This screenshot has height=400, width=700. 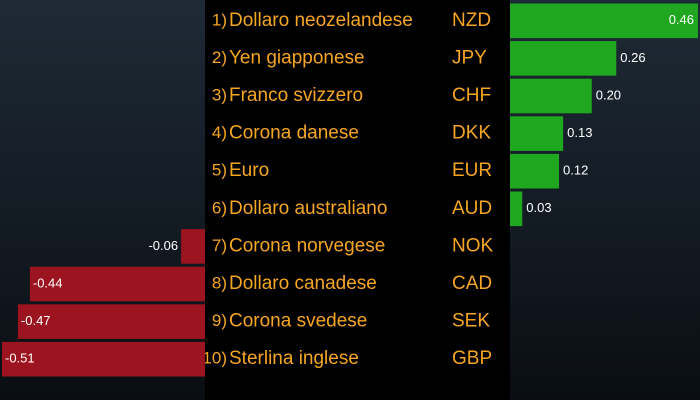 What do you see at coordinates (472, 358) in the screenshot?
I see `currency-code: GBP` at bounding box center [472, 358].